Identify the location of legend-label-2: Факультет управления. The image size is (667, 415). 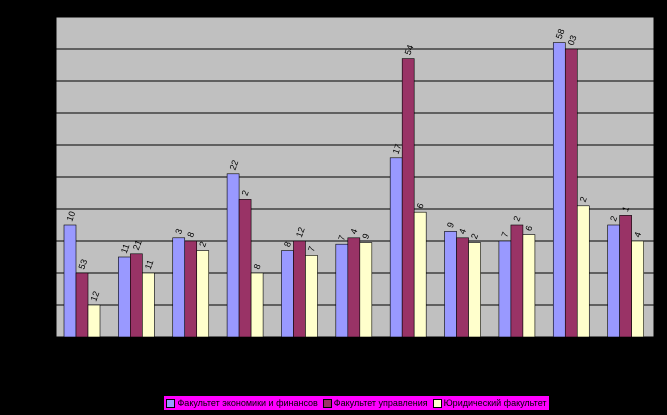
(380, 403).